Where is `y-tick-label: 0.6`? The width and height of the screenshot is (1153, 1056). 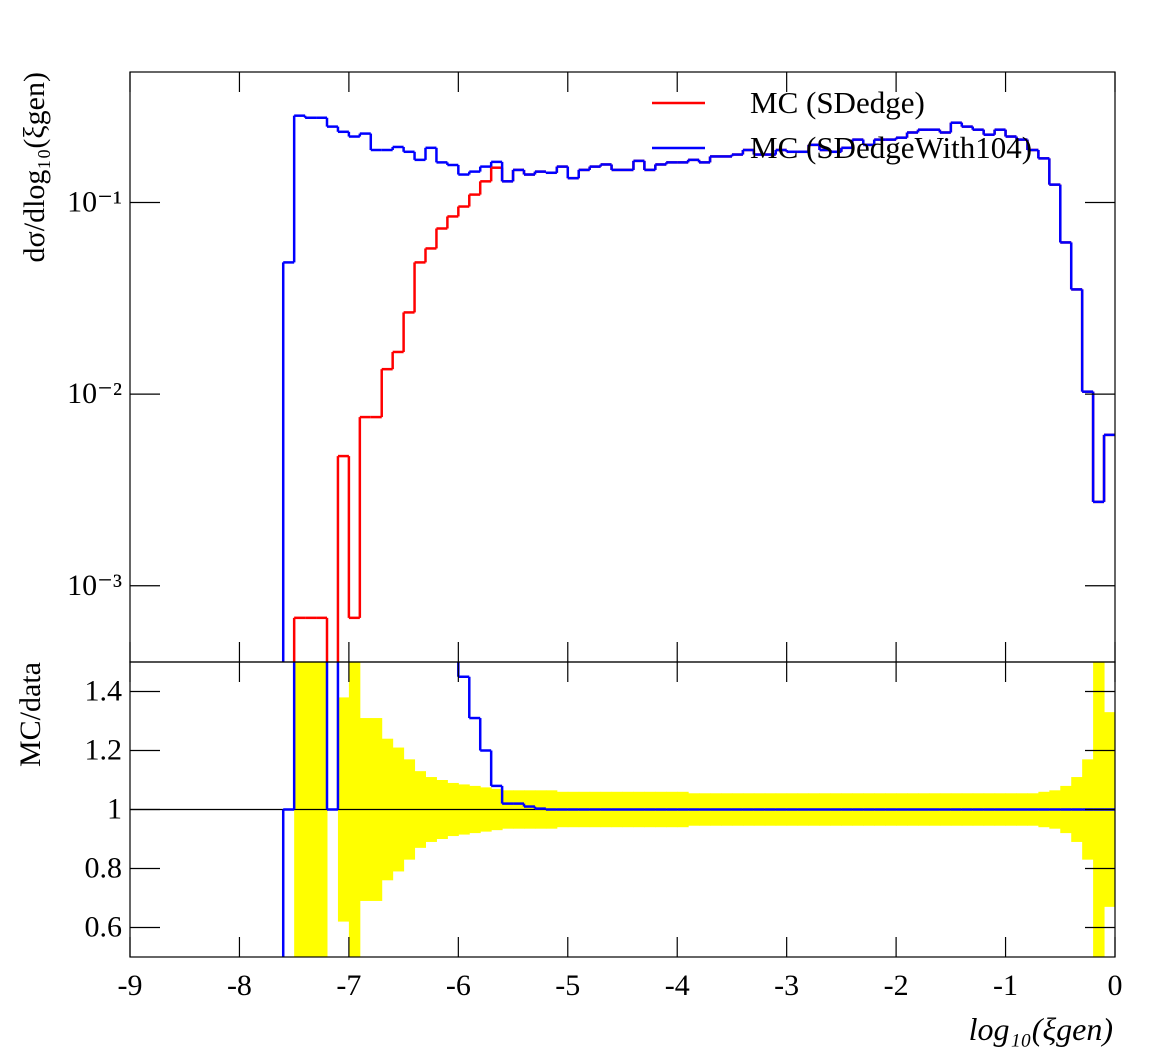
y-tick-label: 0.6 is located at coordinates (104, 927).